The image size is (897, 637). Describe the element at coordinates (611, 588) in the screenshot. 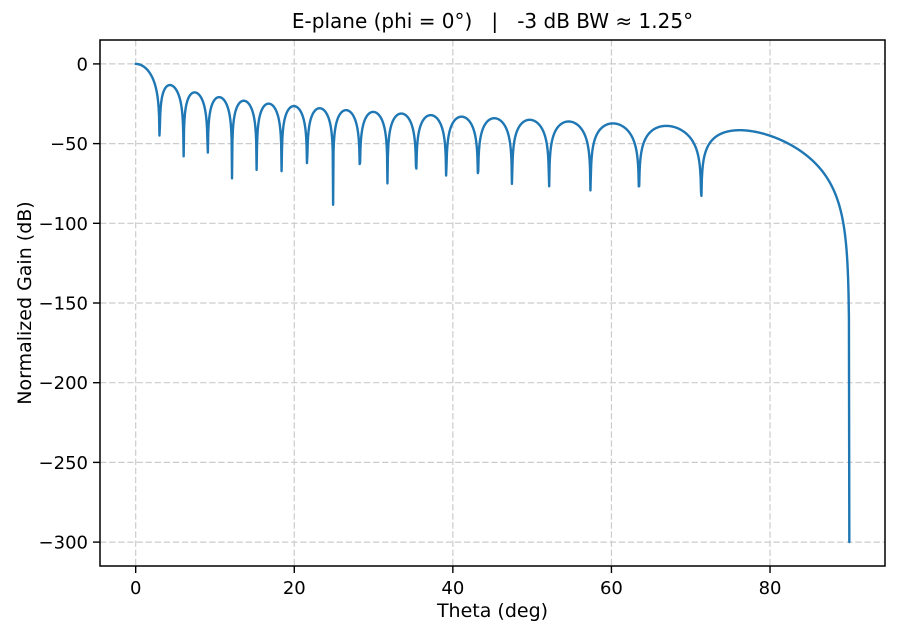

I see `x-tick-label: 60` at that location.